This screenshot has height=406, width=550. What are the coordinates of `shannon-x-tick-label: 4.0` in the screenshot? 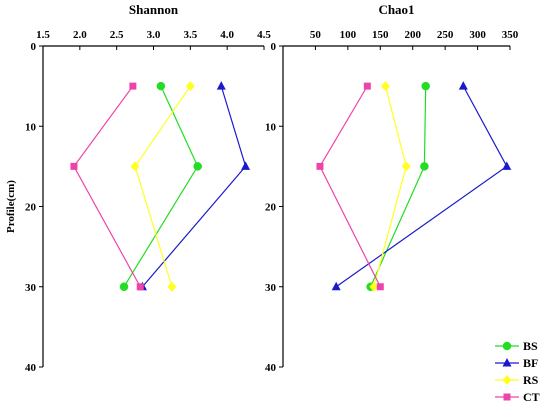 It's located at (227, 35).